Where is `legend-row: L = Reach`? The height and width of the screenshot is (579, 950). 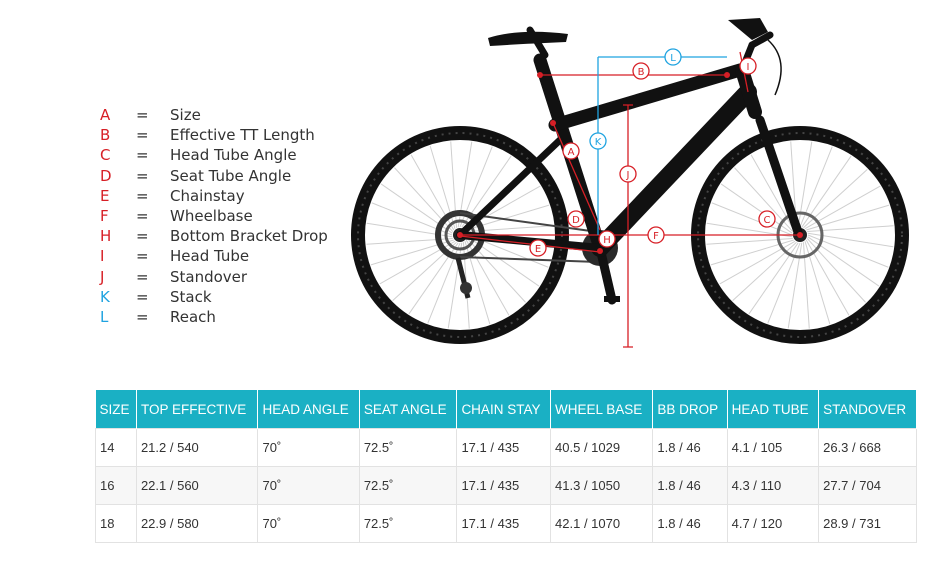
legend-row: L = Reach is located at coordinates (214, 317).